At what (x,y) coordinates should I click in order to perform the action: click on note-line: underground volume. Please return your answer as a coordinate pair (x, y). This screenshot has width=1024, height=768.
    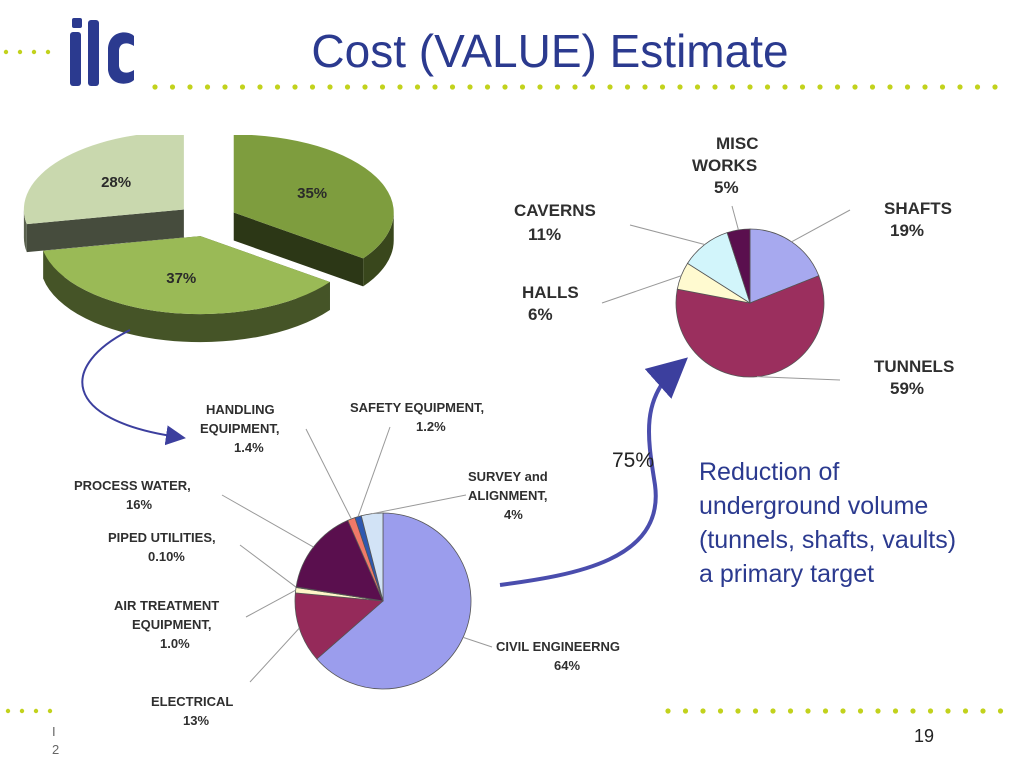
    Looking at the image, I should click on (814, 506).